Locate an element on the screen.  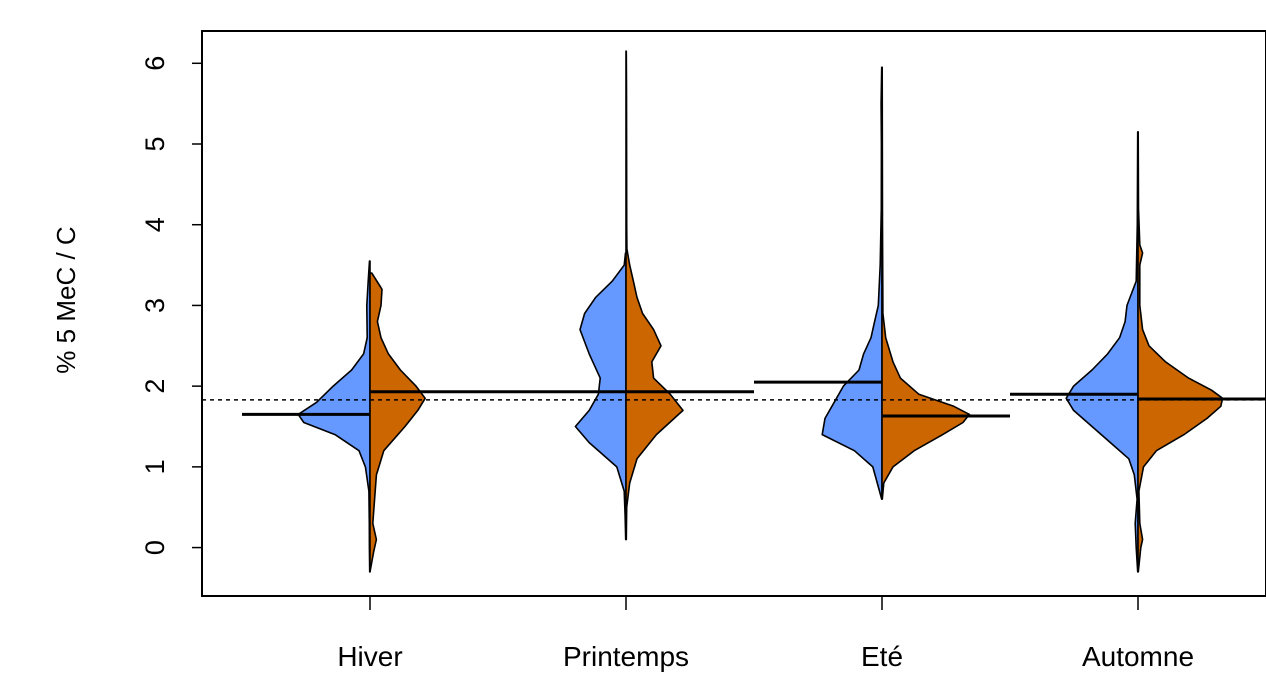
y-tick-label-2: 2 is located at coordinates (155, 386).